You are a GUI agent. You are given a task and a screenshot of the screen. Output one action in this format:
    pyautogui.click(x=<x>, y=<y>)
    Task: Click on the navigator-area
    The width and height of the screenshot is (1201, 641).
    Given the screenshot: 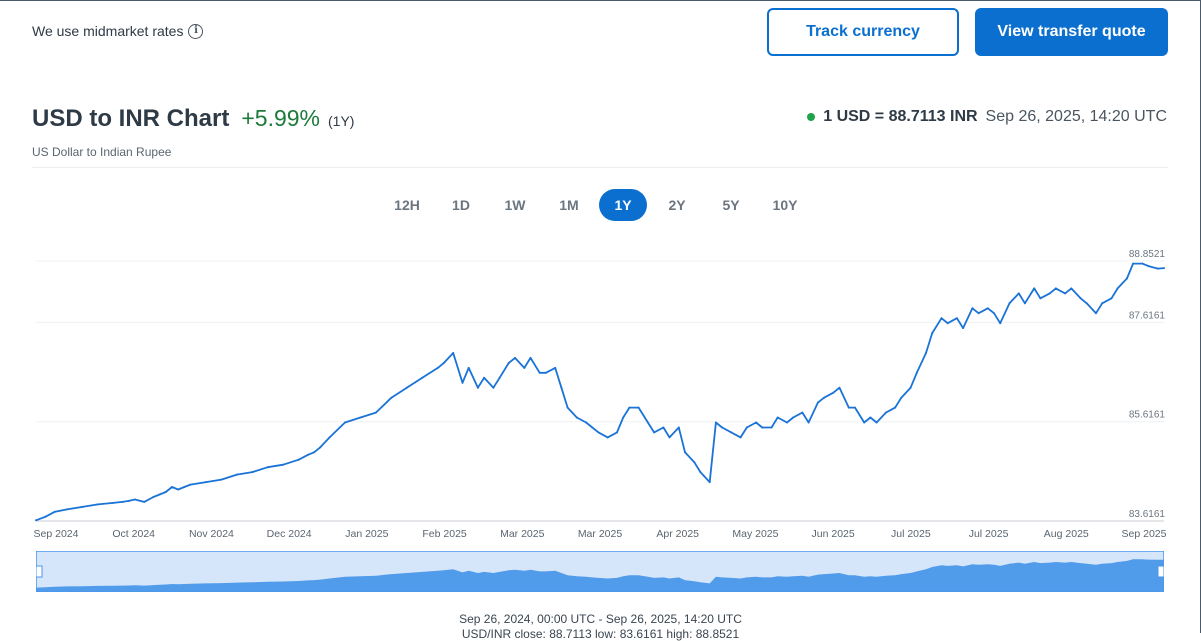 What is the action you would take?
    pyautogui.click(x=600, y=575)
    